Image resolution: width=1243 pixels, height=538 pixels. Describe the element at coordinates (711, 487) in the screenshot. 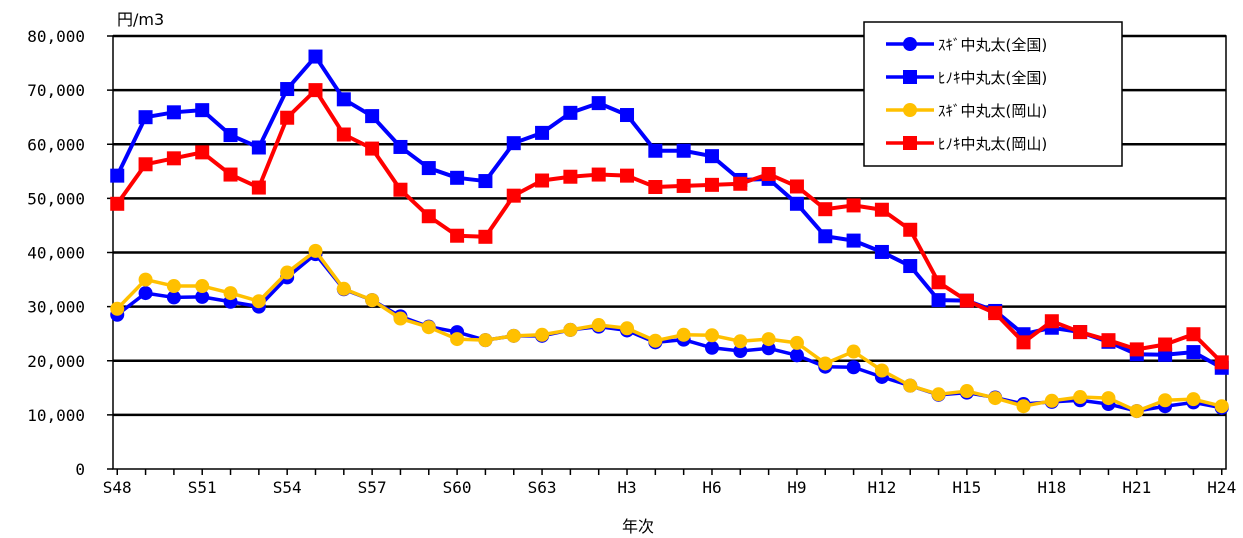

I see `x-tick-label: H6` at that location.